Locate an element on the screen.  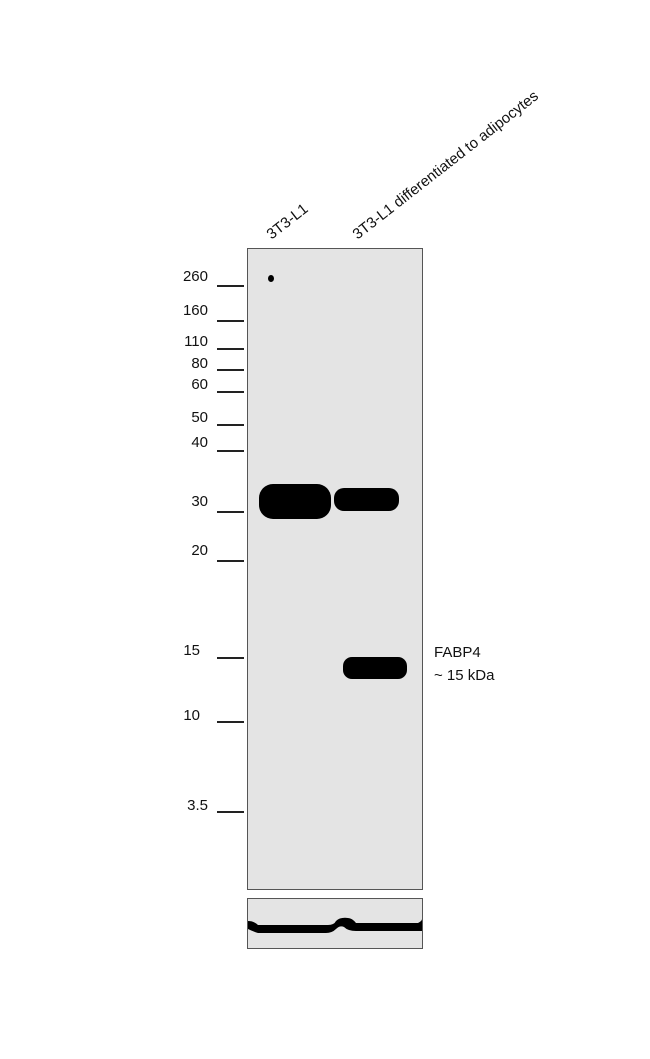
target-name: FABP4 is located at coordinates (457, 652).